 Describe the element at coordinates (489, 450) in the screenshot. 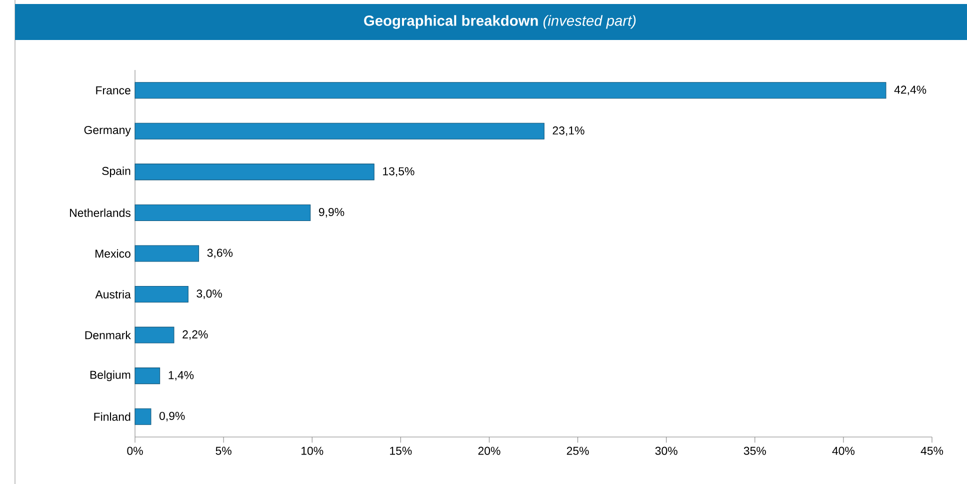

I see `x-tick-label: 20%` at that location.